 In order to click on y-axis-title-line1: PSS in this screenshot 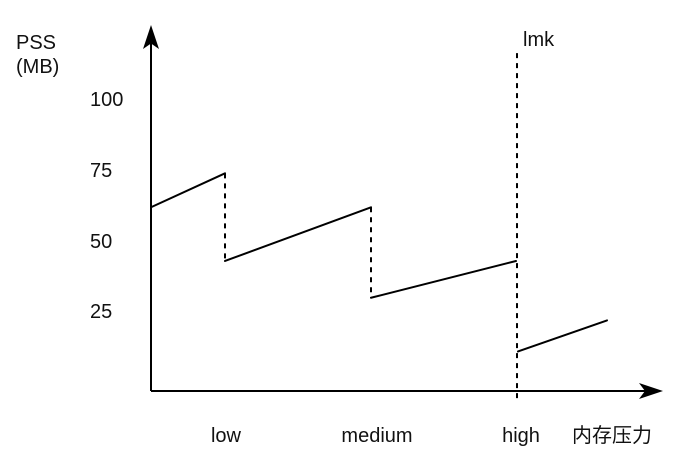, I will do `click(36, 43)`.